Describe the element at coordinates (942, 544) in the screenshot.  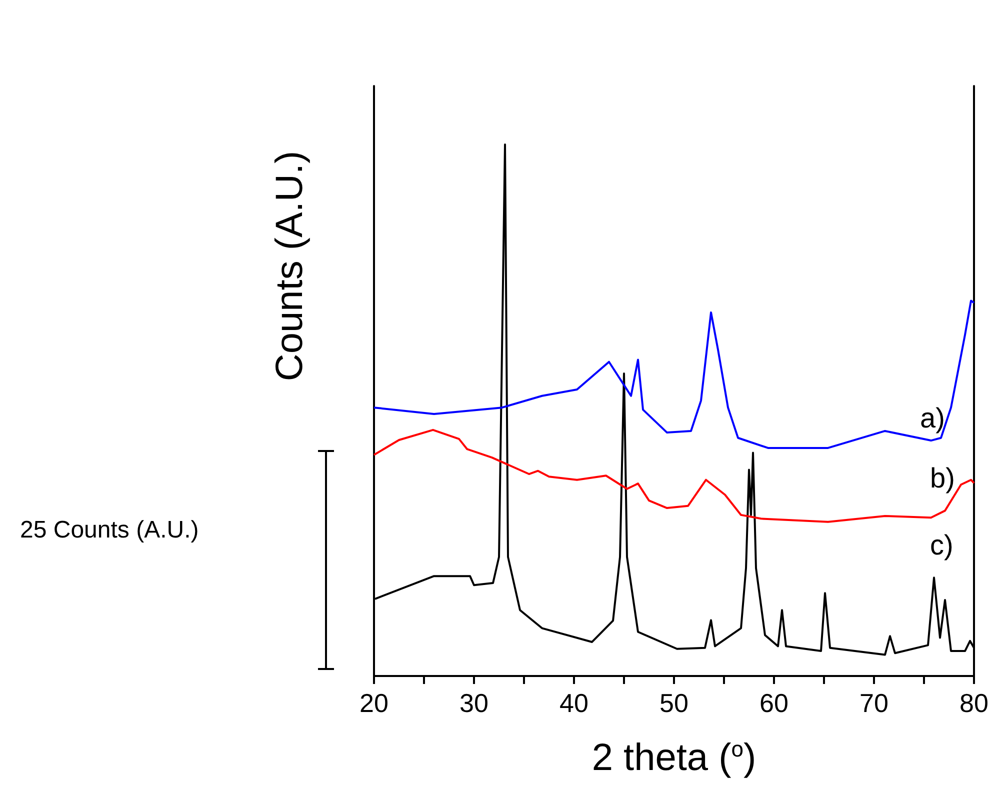
I see `series-label: c)` at that location.